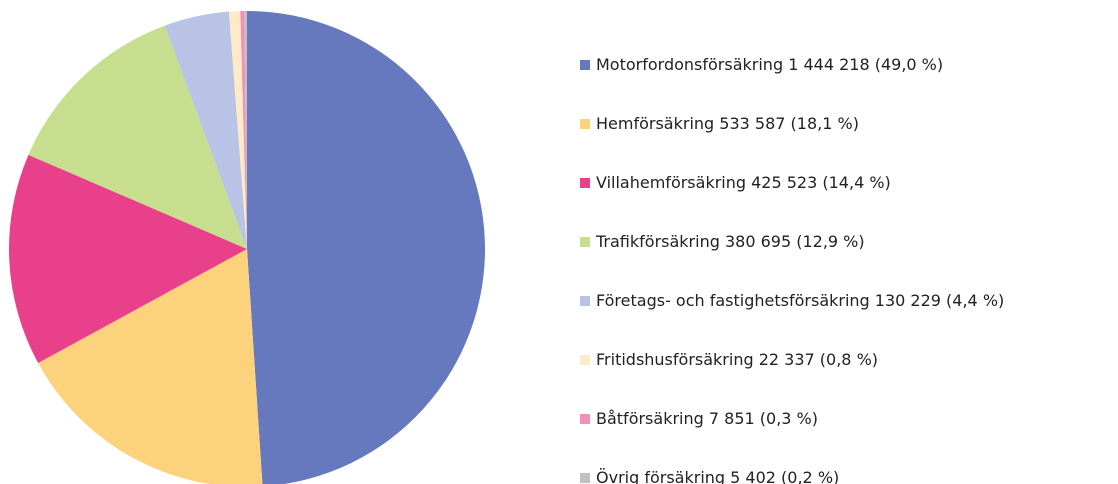  What do you see at coordinates (789, 123) in the screenshot?
I see `legend-value: 533 587 (18,1 %)` at bounding box center [789, 123].